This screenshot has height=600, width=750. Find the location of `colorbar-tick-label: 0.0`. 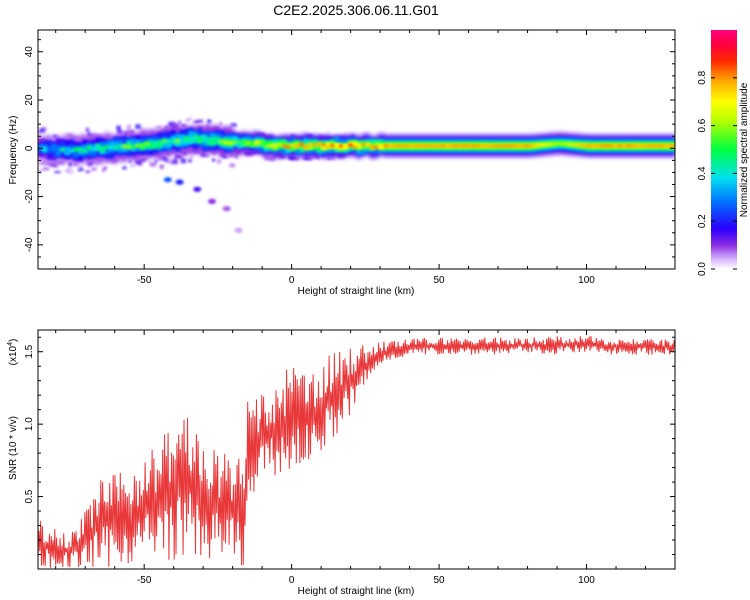

colorbar-tick-label: 0.0 is located at coordinates (702, 269).